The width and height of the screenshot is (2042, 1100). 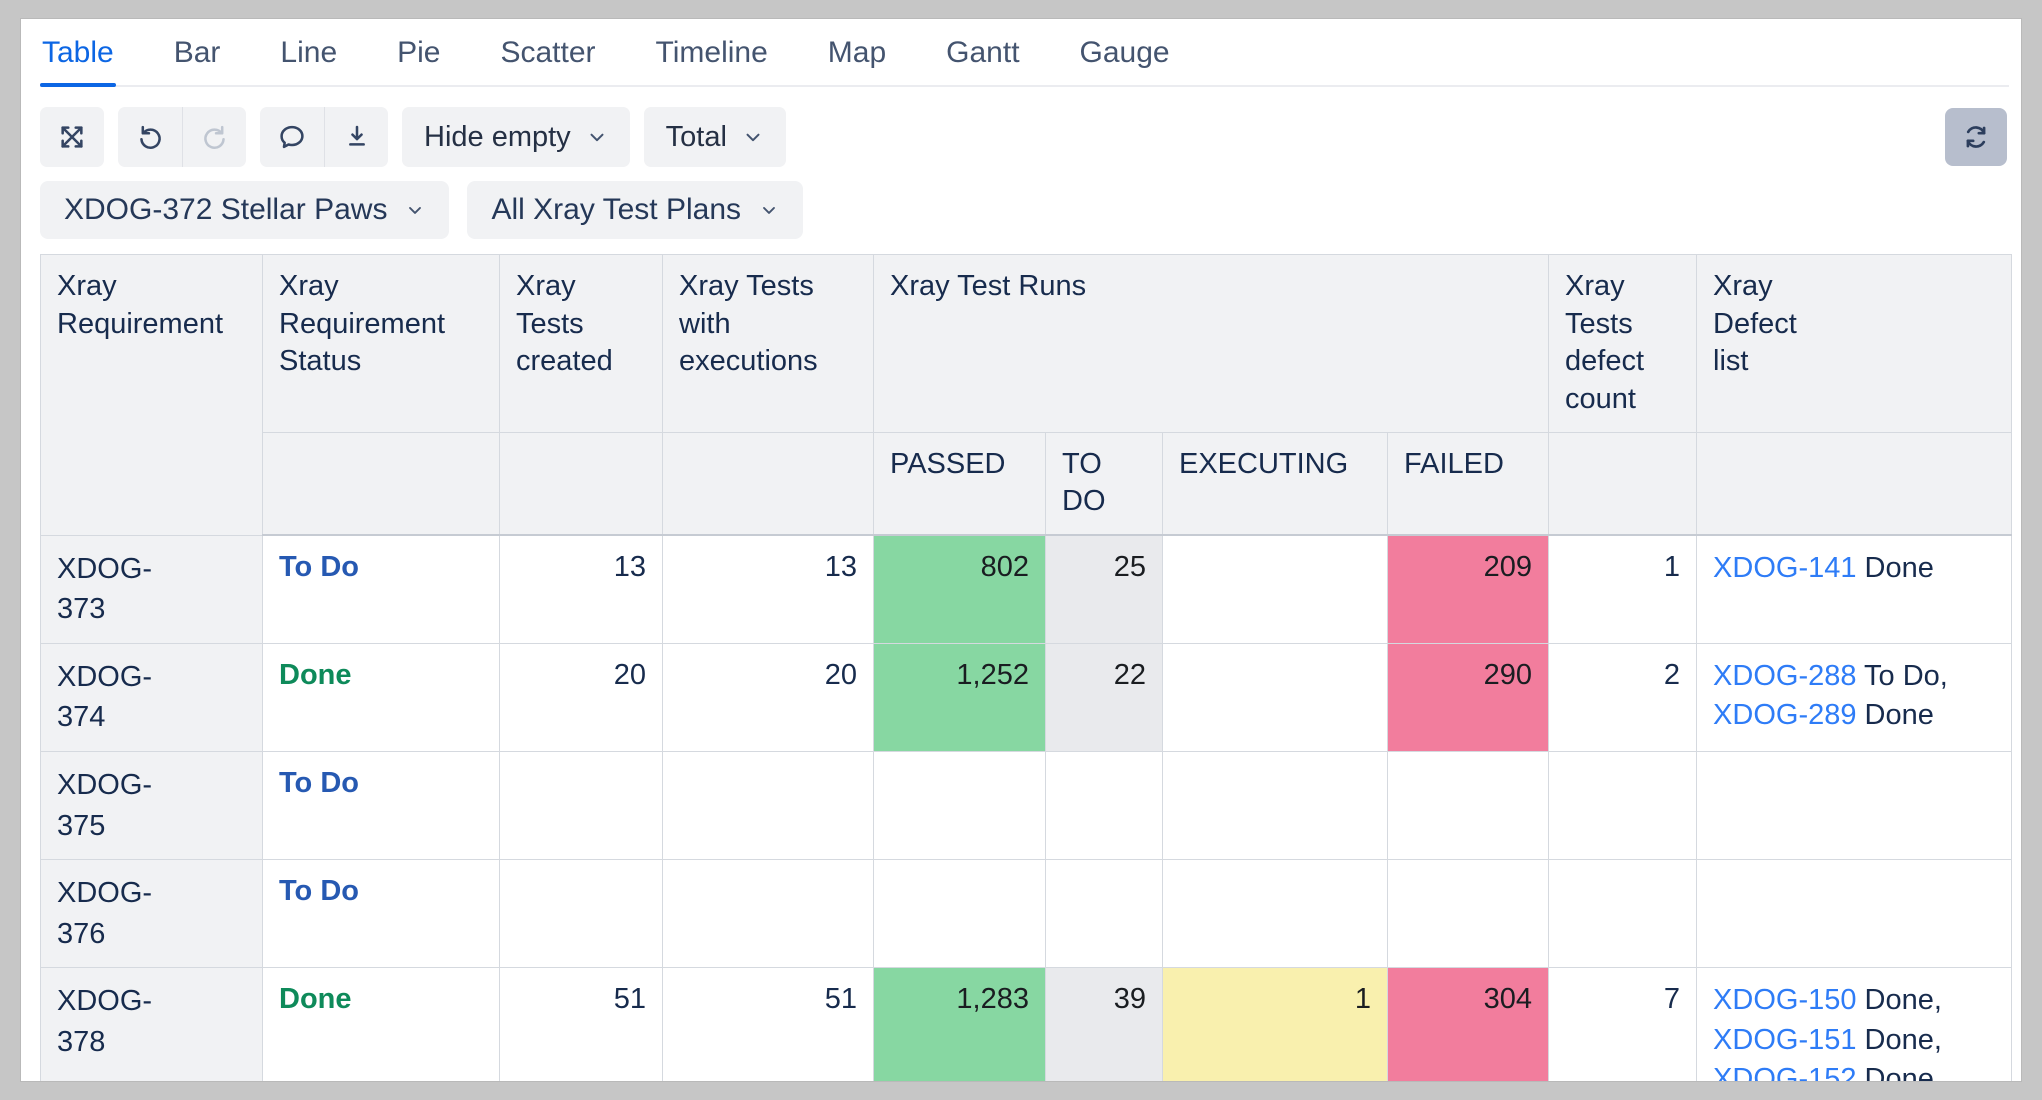 I want to click on defect-link: XDOG-288, so click(x=1785, y=675).